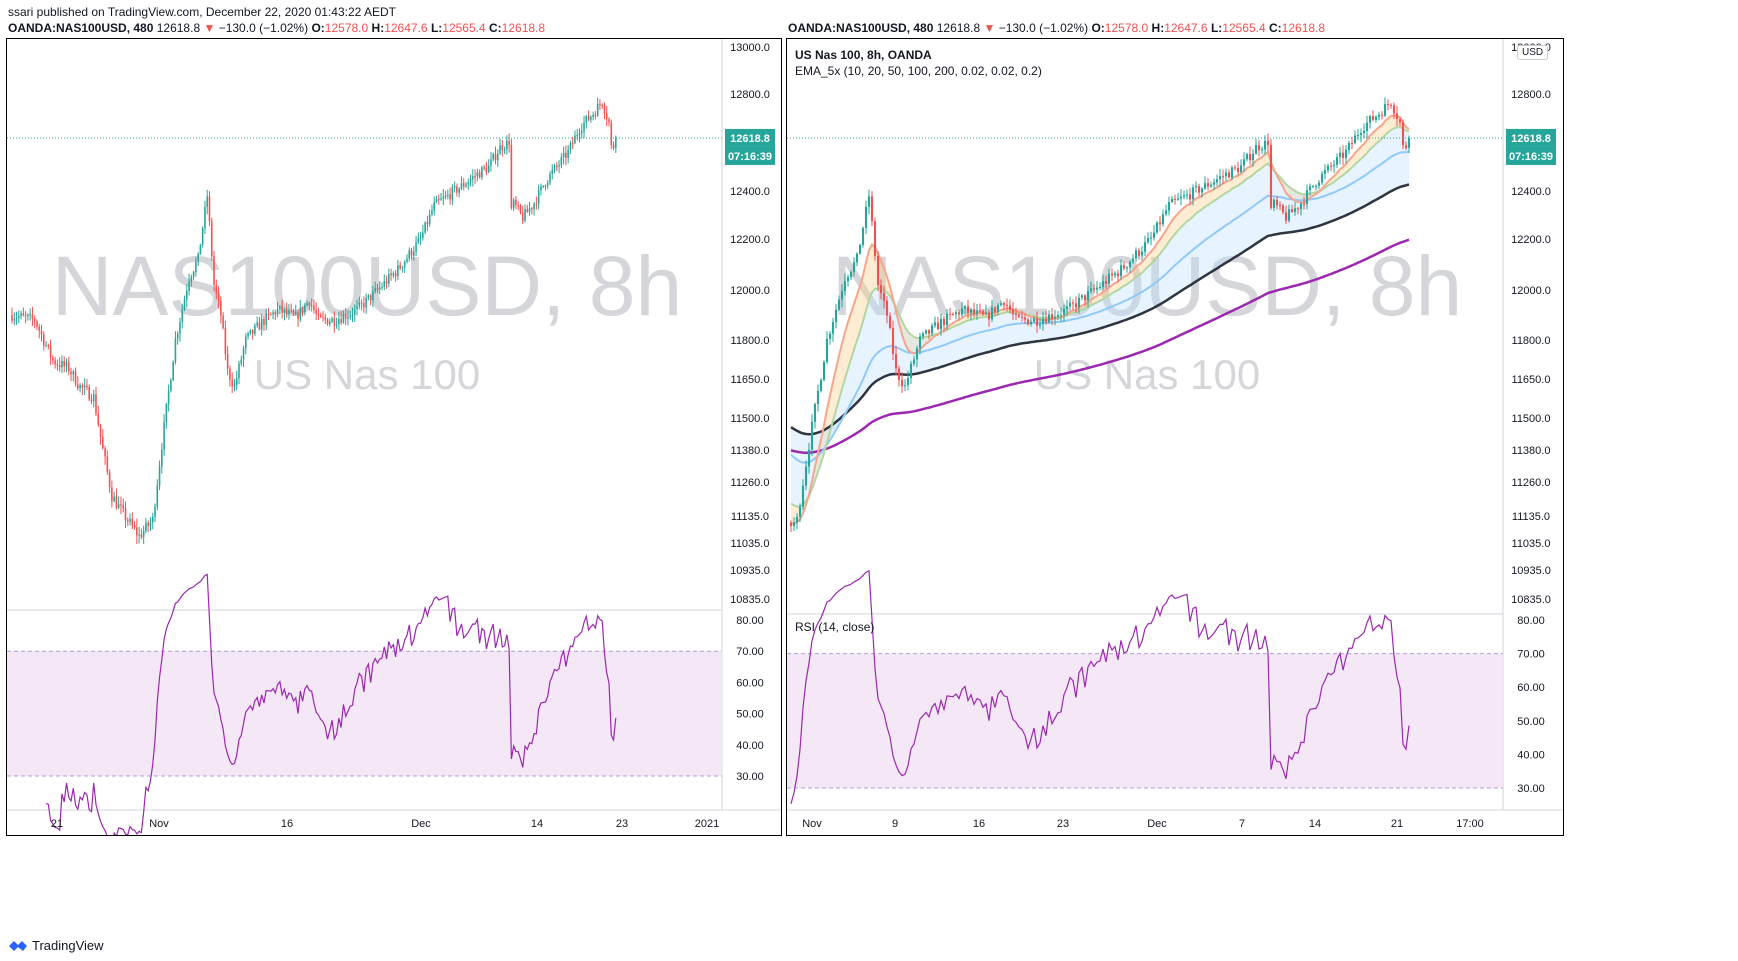 The image size is (1738, 961). What do you see at coordinates (1303, 28) in the screenshot?
I see `close-value: 12618.8` at bounding box center [1303, 28].